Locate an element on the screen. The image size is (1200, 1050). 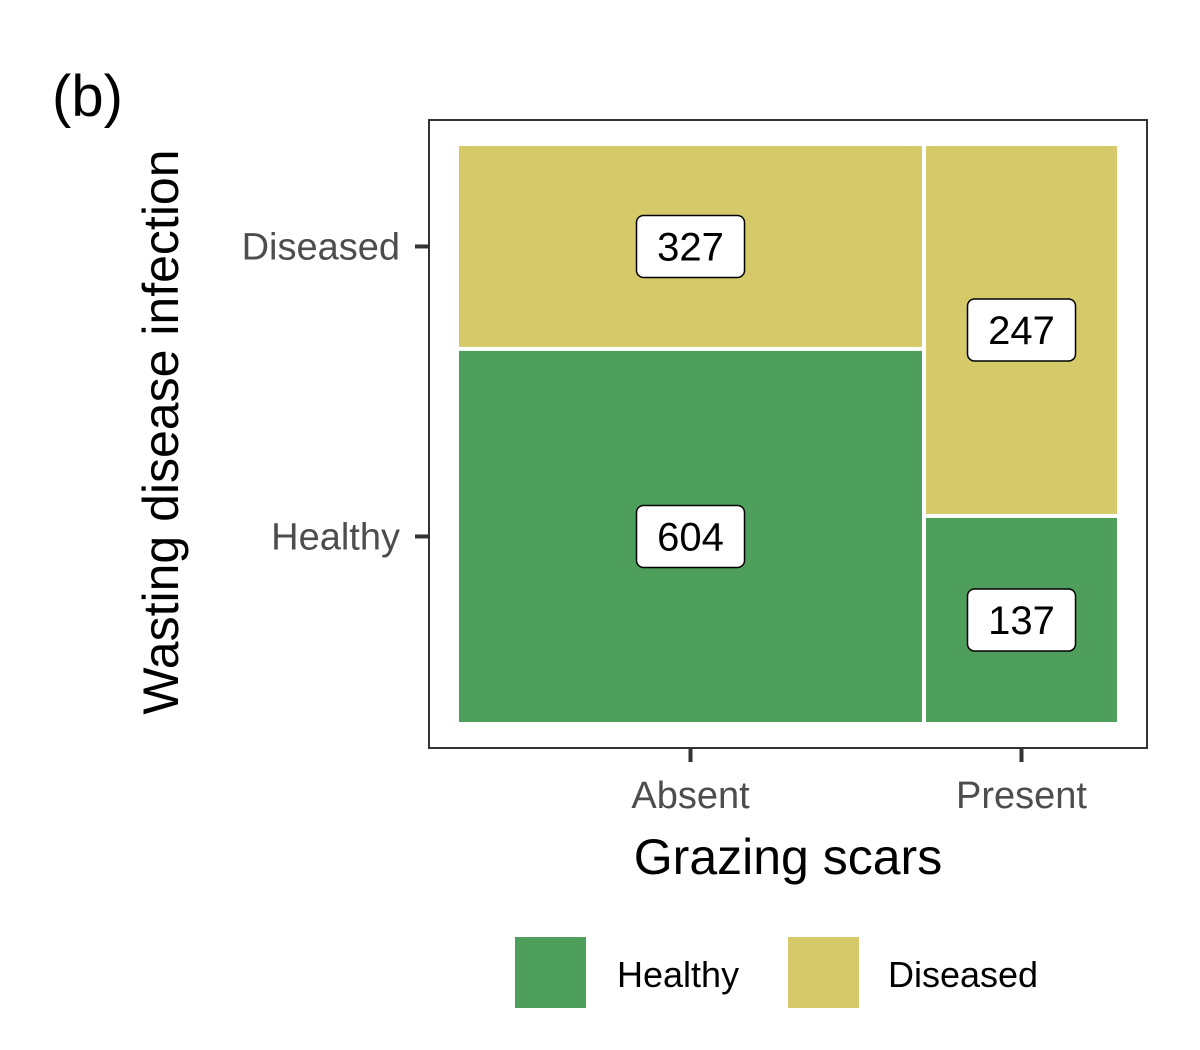
count-label-present-healthy: 137 is located at coordinates (1021, 621).